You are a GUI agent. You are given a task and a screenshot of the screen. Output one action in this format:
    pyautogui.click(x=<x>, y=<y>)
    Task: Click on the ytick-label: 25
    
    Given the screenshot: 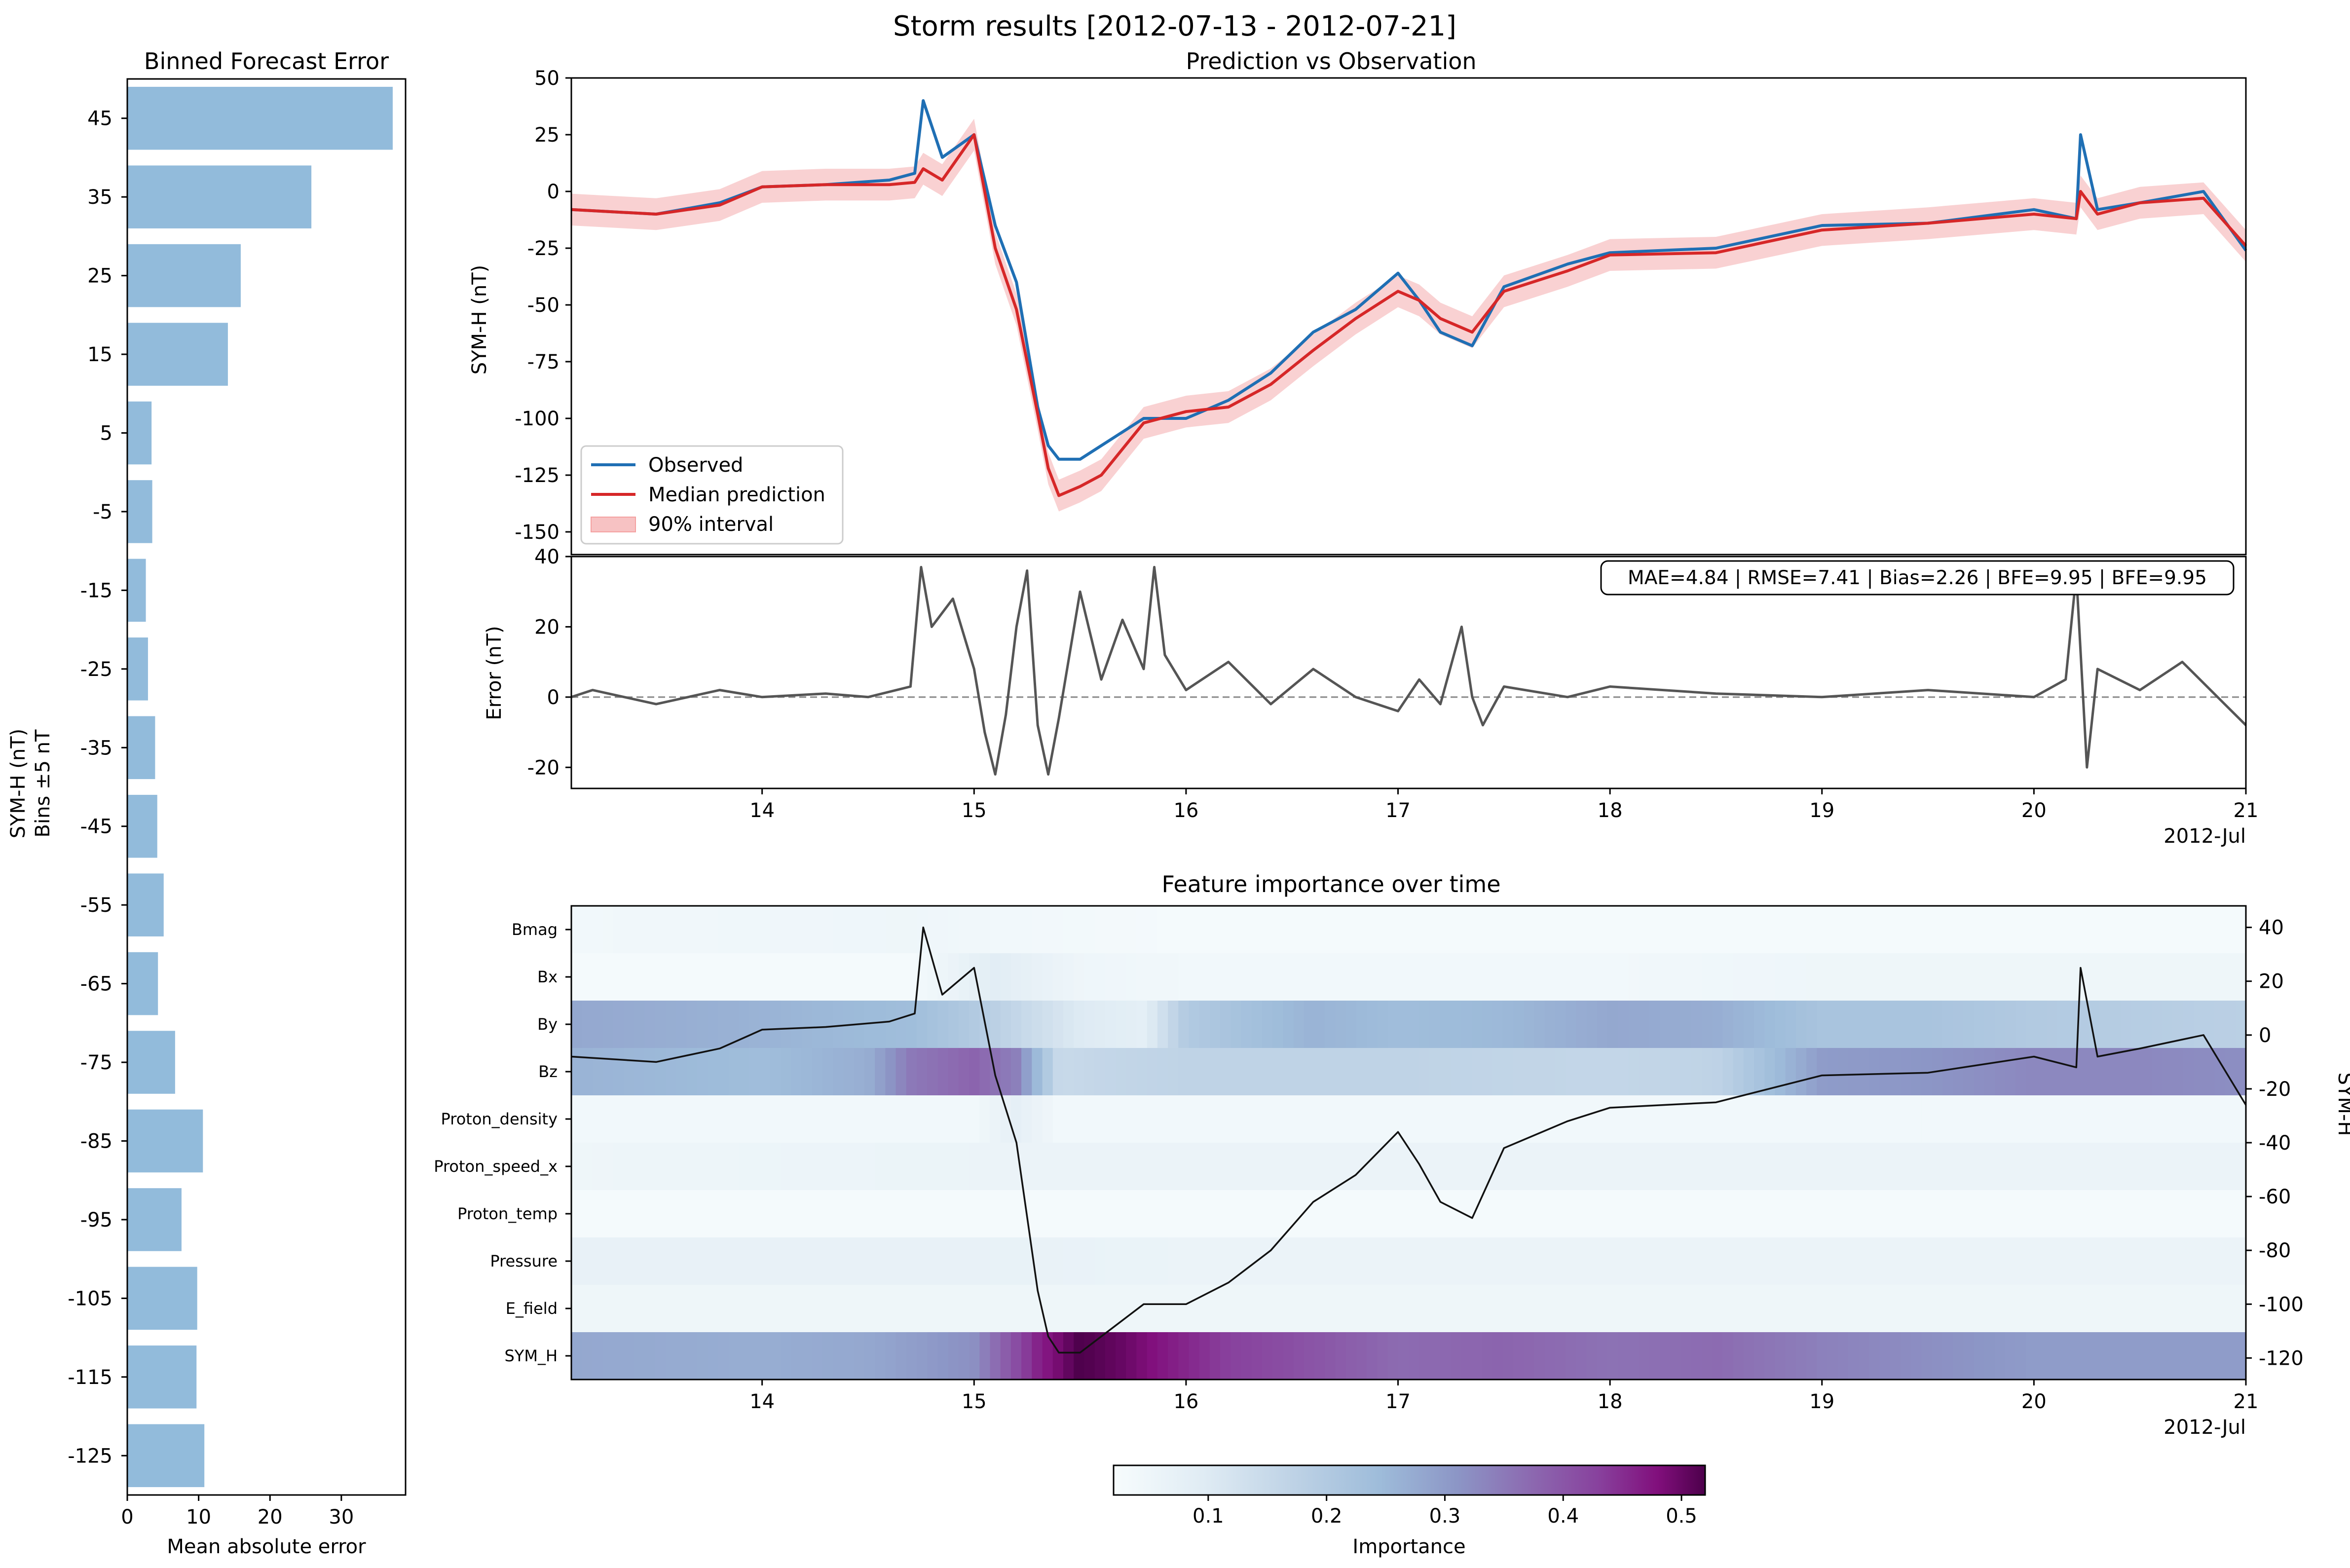 What is the action you would take?
    pyautogui.click(x=99, y=276)
    